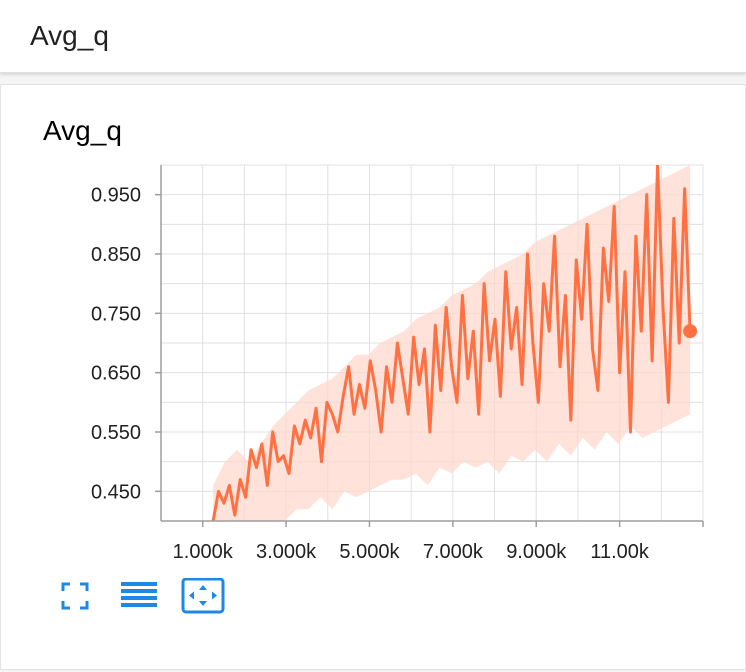  What do you see at coordinates (116, 196) in the screenshot?
I see `y-tick-label: 0.950` at bounding box center [116, 196].